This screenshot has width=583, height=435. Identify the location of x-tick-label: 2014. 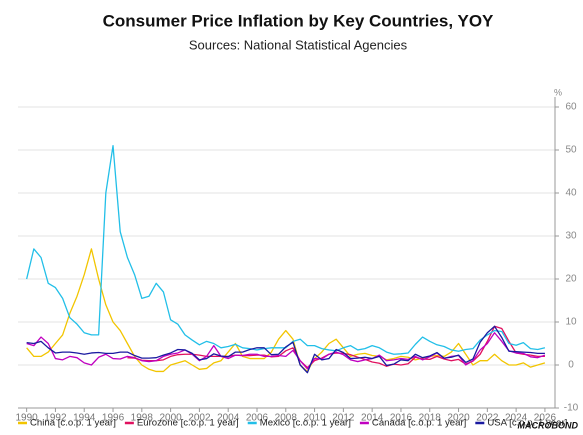
(372, 418).